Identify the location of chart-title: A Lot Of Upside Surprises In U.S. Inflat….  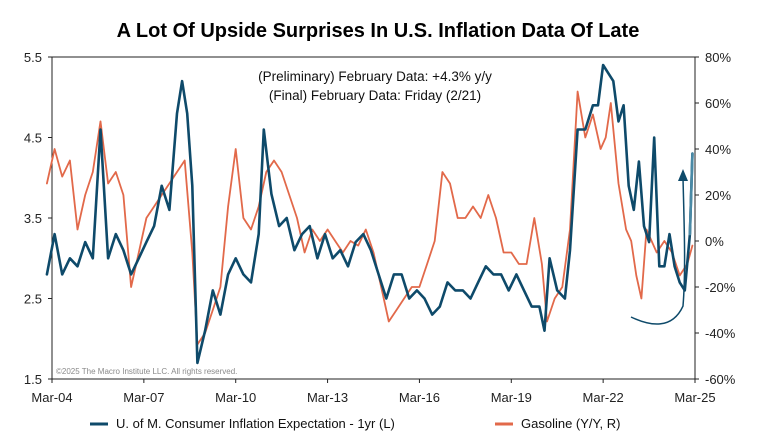
(378, 31).